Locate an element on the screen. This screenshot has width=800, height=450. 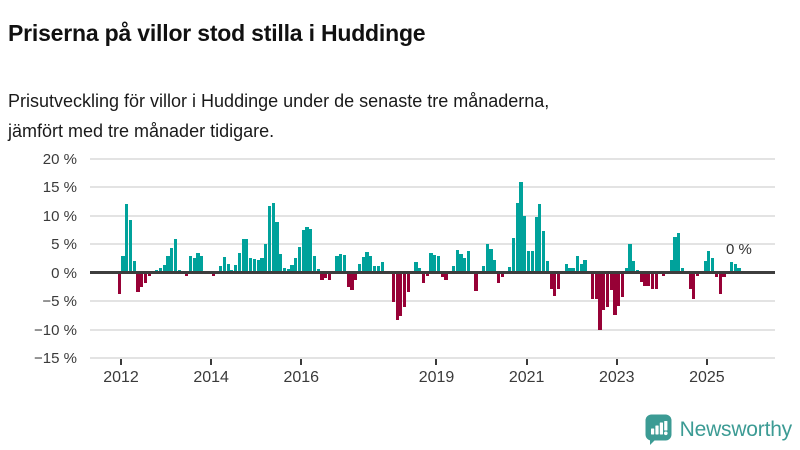
newsworthy-logo: Newsworthy is located at coordinates (718, 429).